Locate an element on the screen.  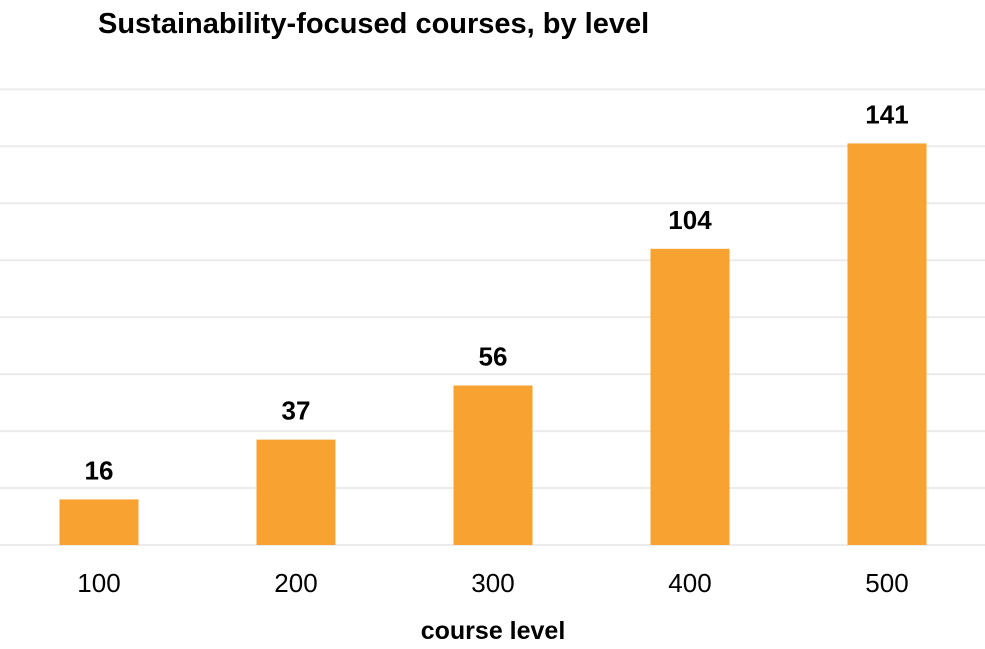
x-tick-label-100: 100 is located at coordinates (98, 583).